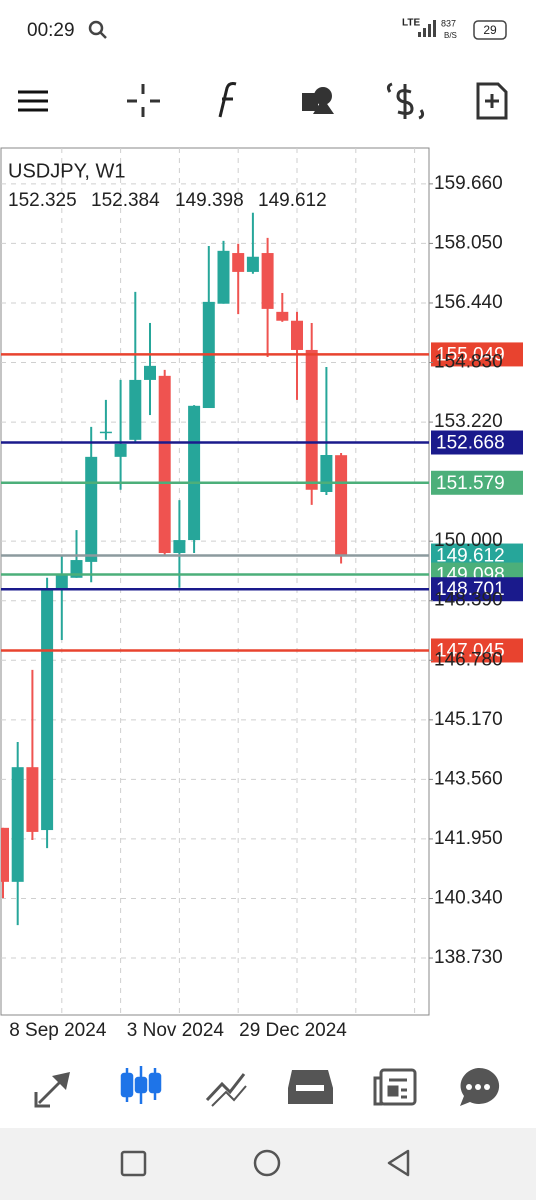 This screenshot has width=536, height=1200. What do you see at coordinates (227, 100) in the screenshot?
I see `indicators-button` at bounding box center [227, 100].